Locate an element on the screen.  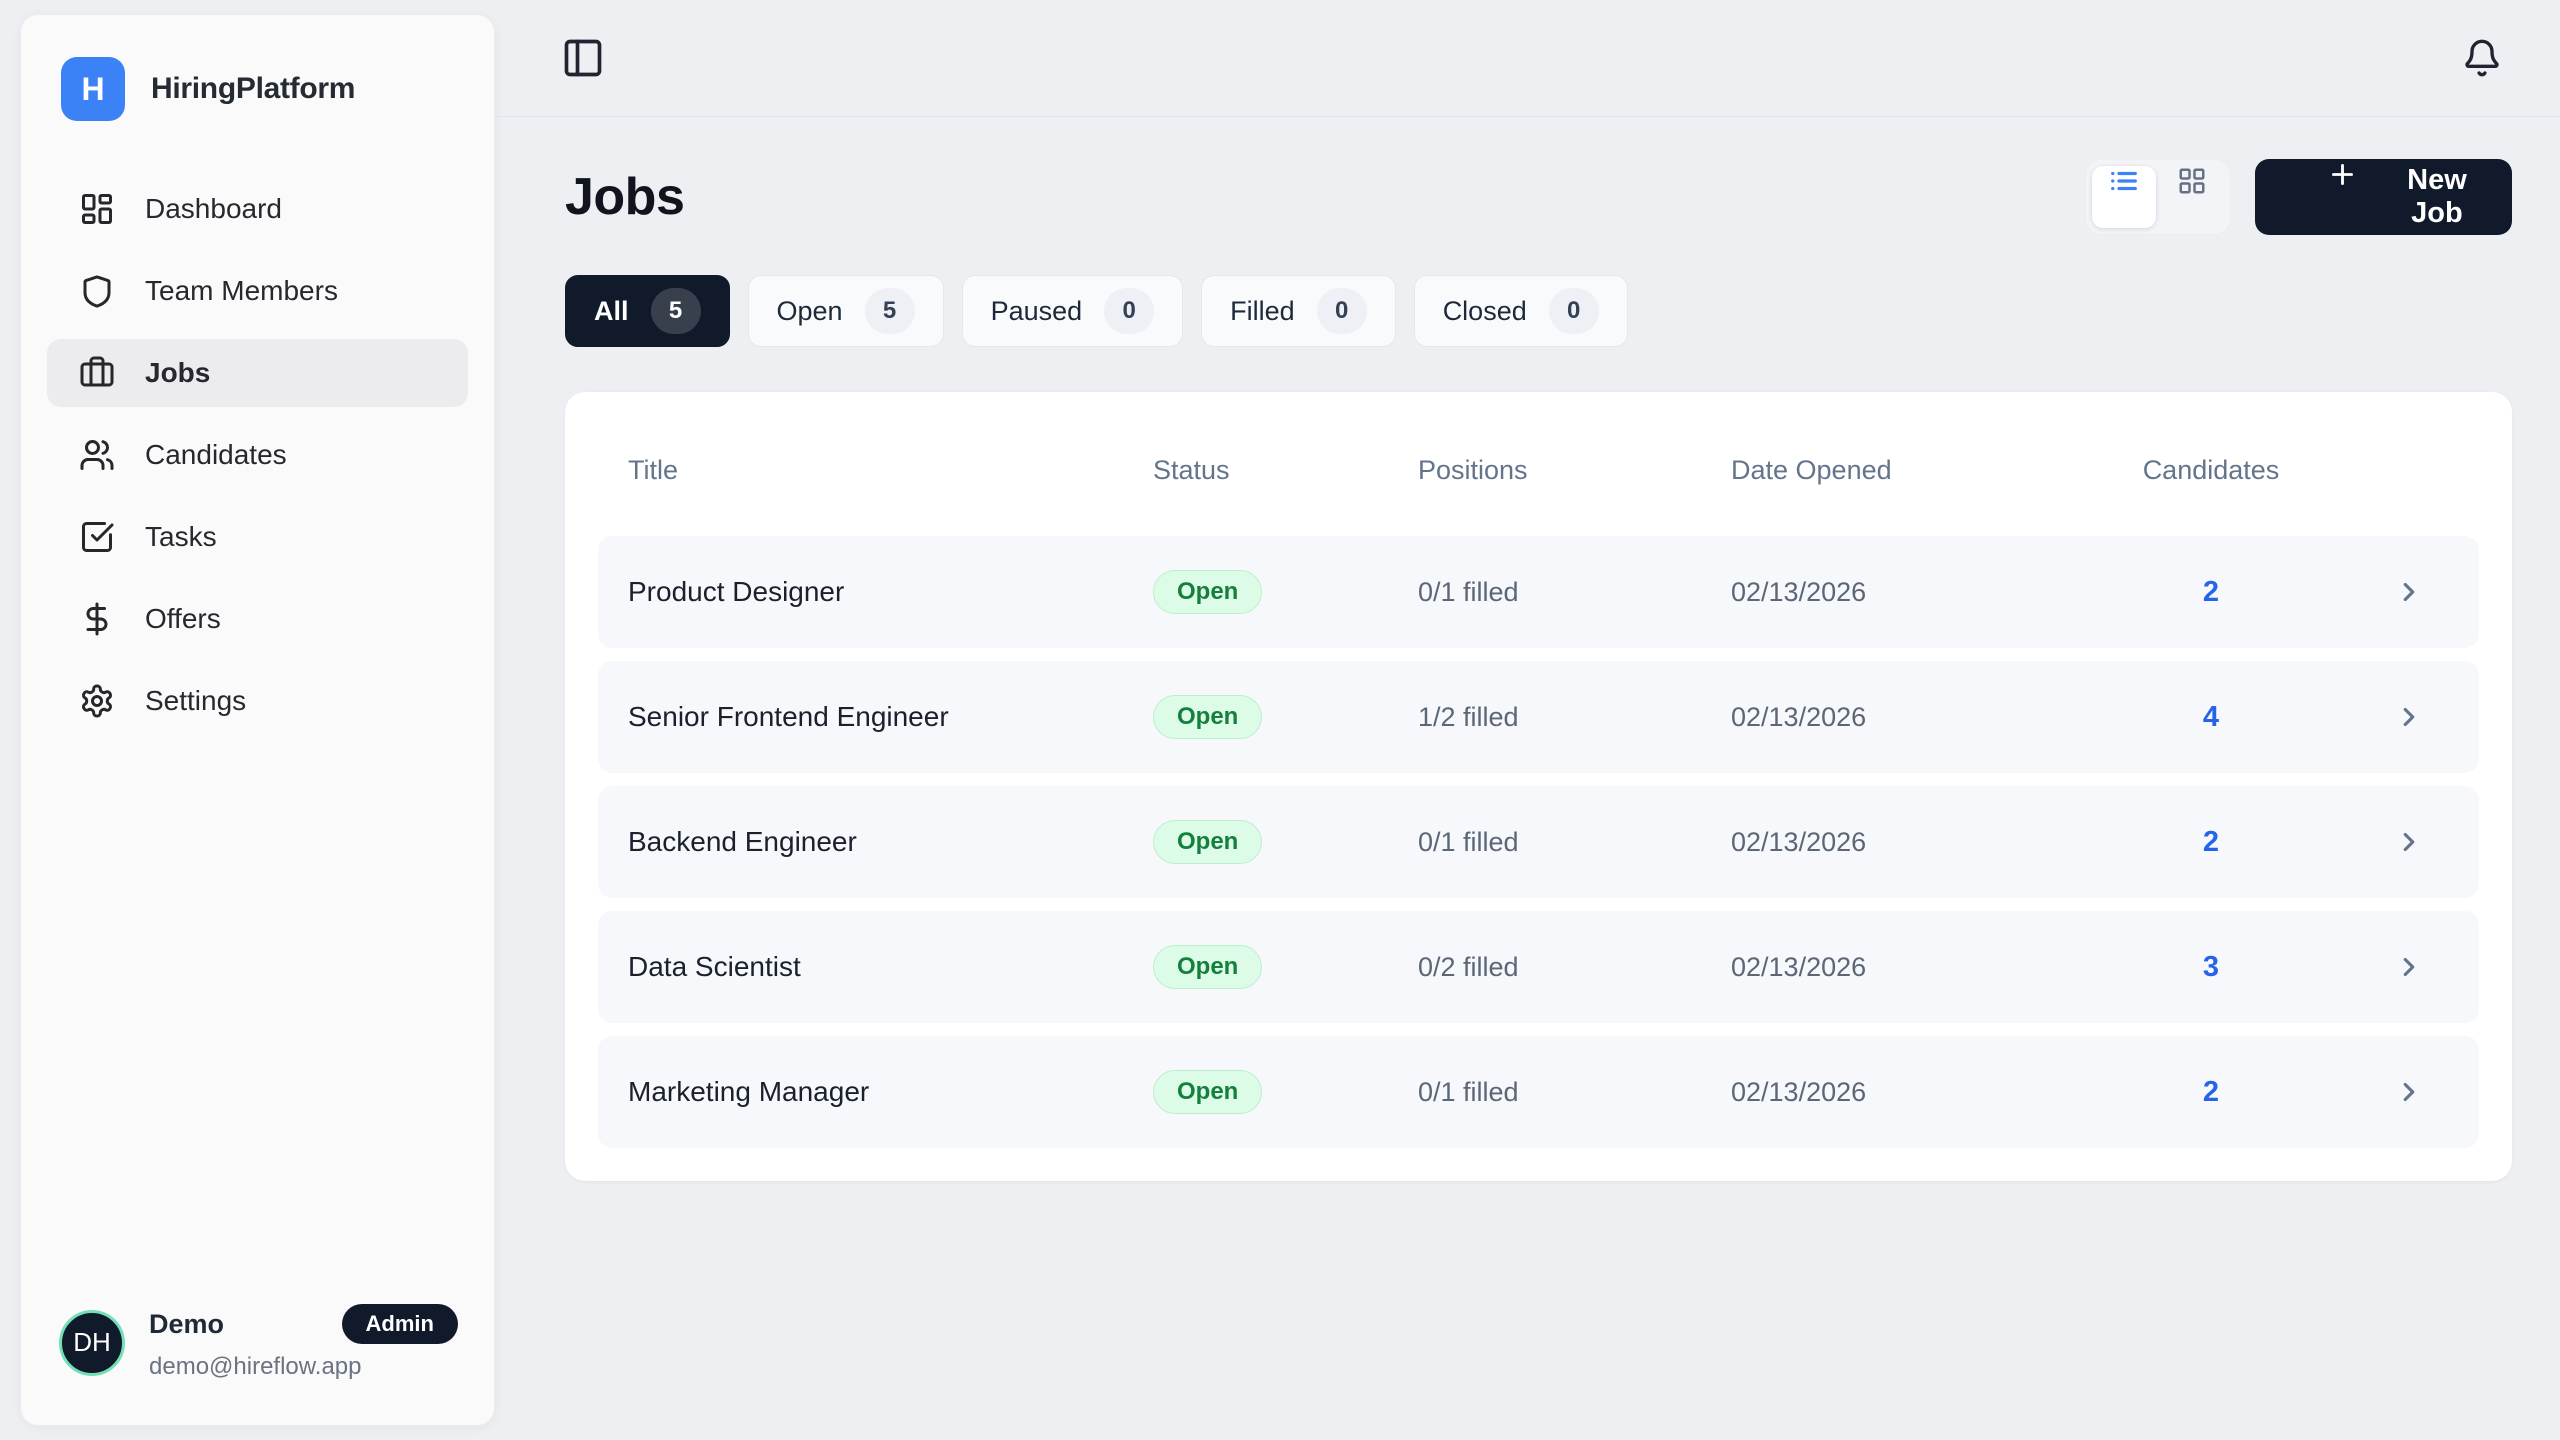
new-job-button-label: New Job is located at coordinates (2437, 196).